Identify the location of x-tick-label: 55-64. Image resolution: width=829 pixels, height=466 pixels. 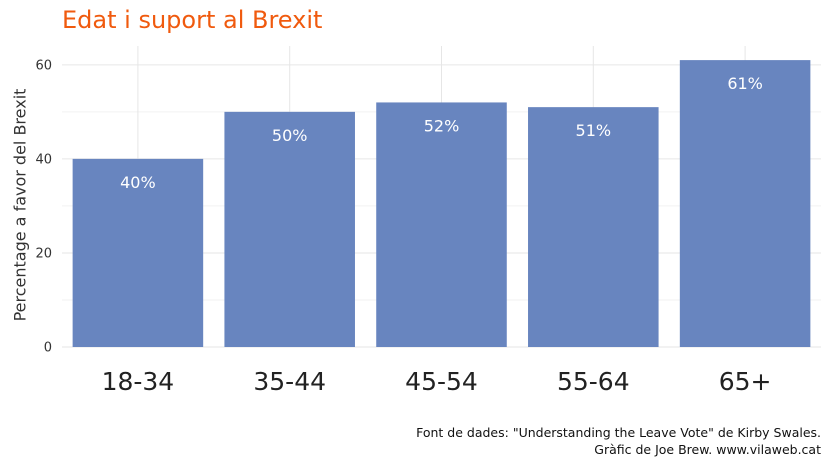
(593, 381).